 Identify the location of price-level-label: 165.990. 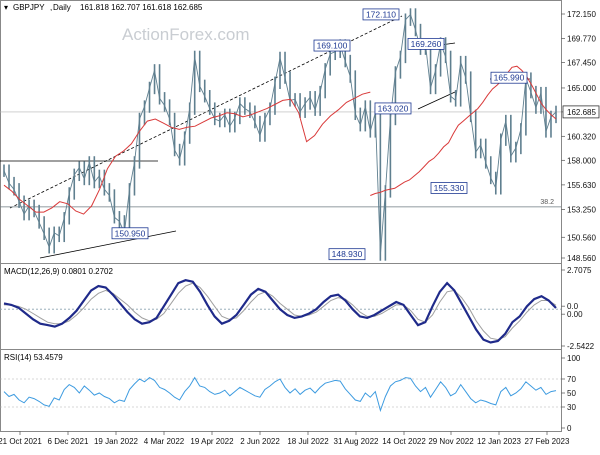
(509, 78).